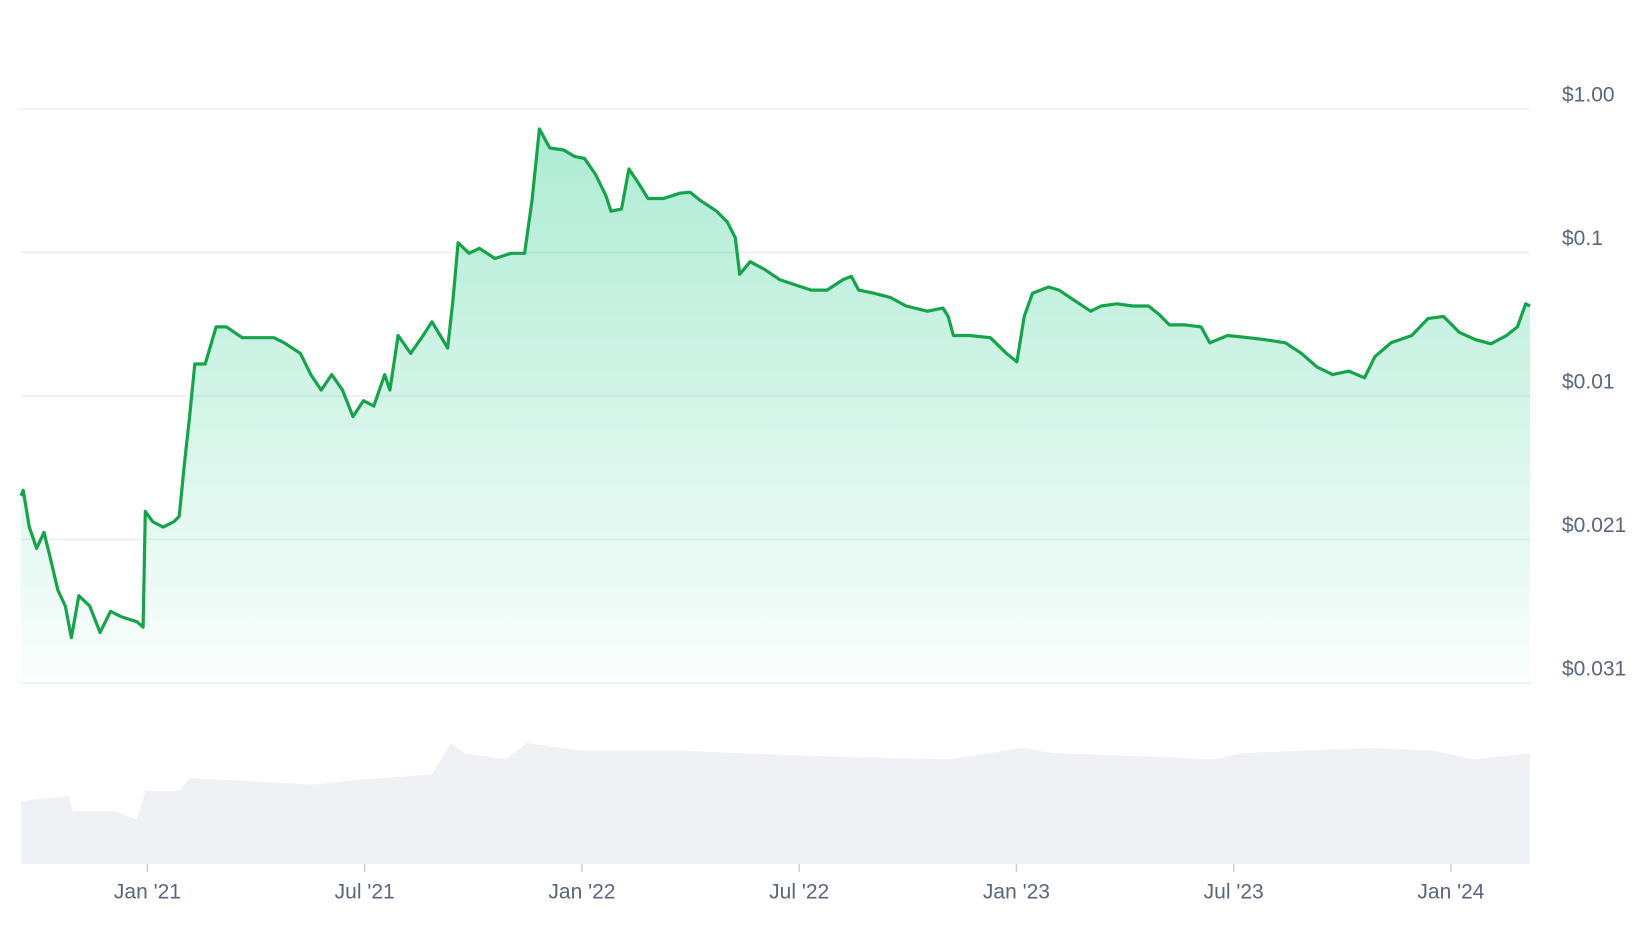 The image size is (1644, 925). What do you see at coordinates (1594, 525) in the screenshot?
I see `y-tick-label: $0.021` at bounding box center [1594, 525].